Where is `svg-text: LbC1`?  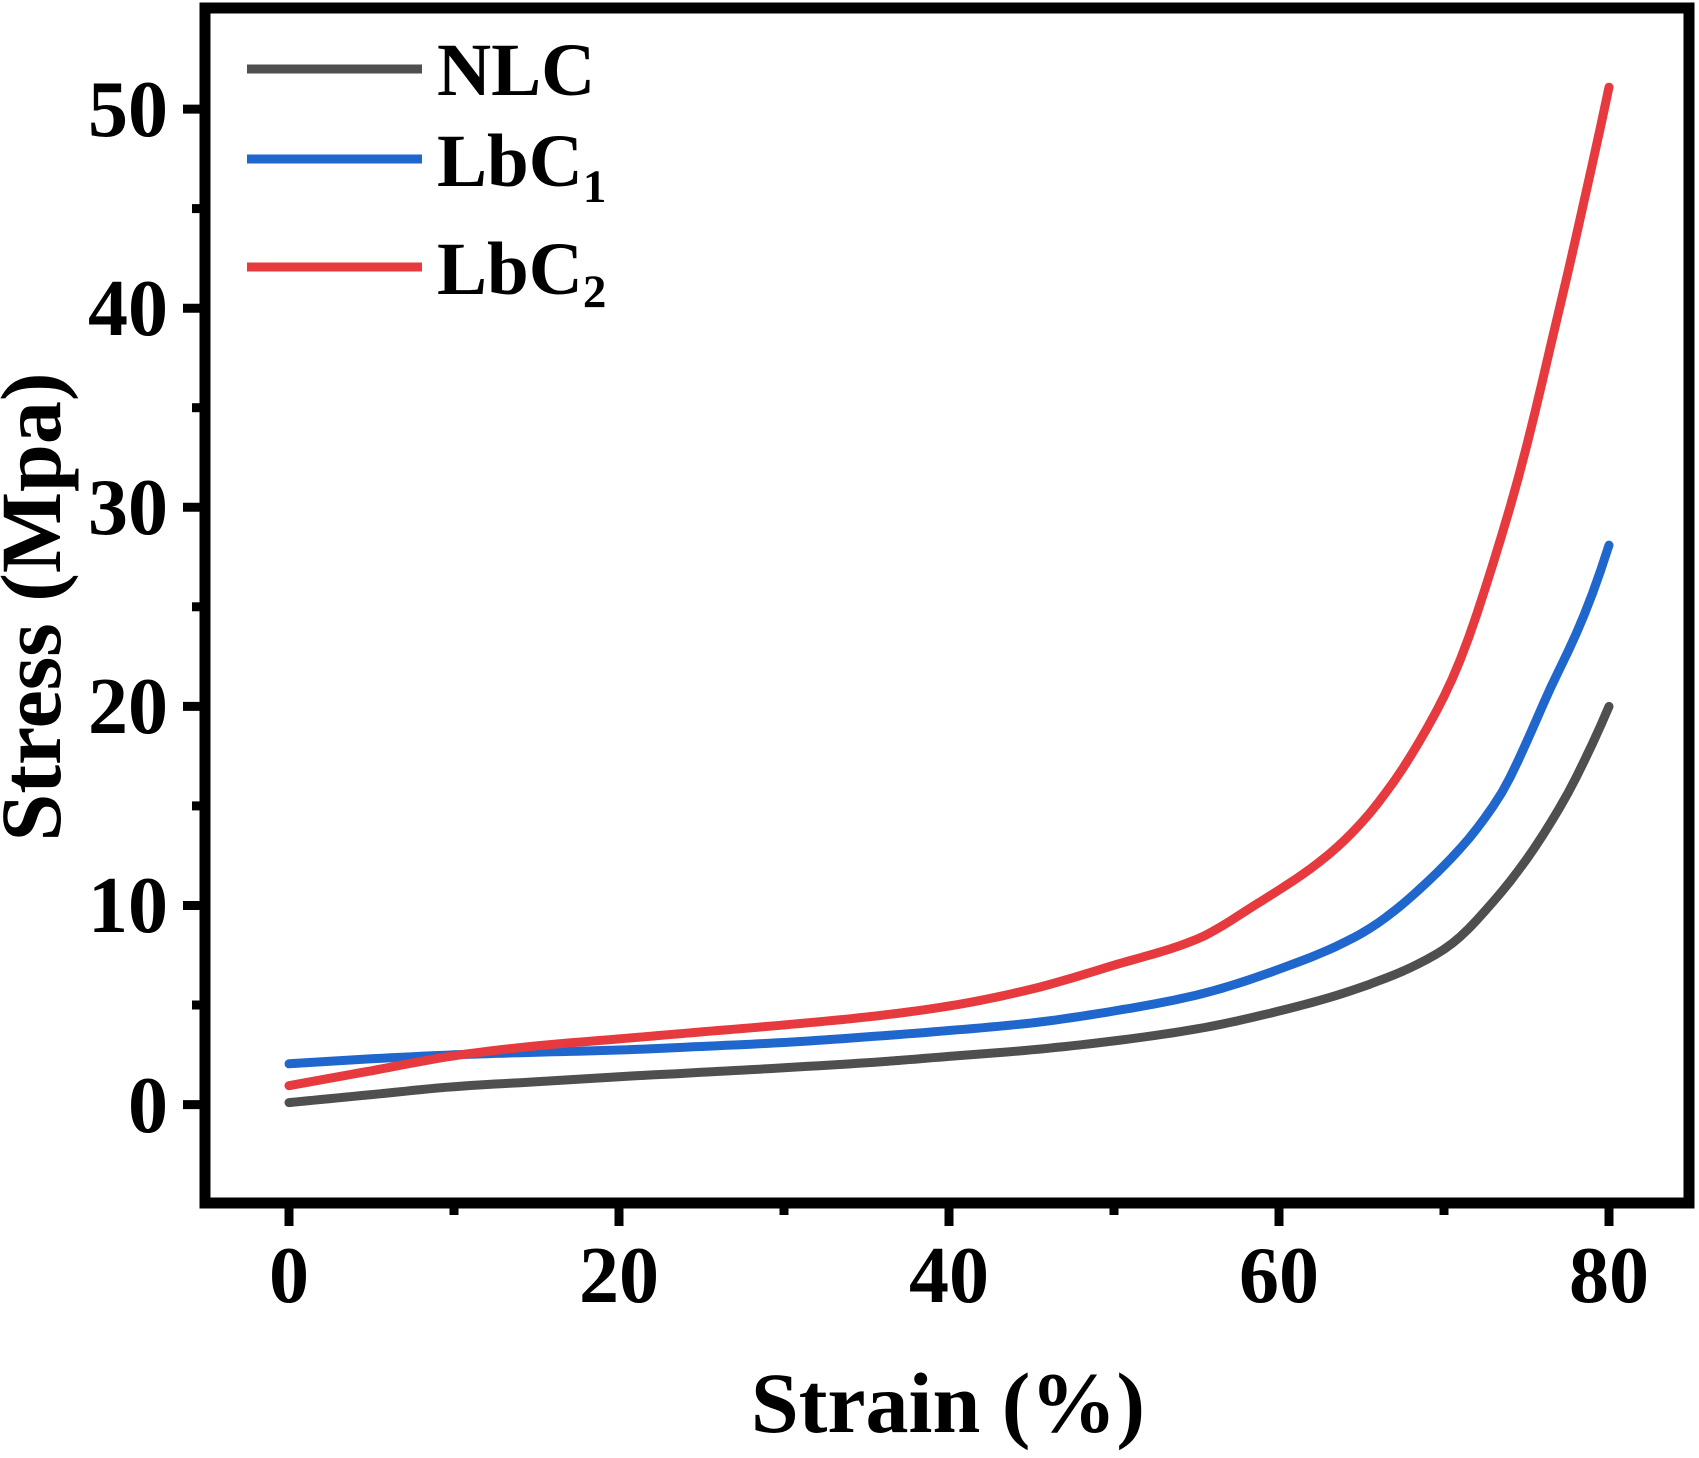
svg-text: LbC1 is located at coordinates (521, 166).